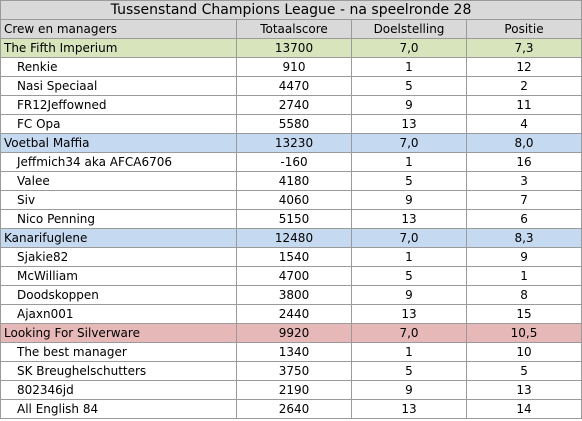 The image size is (582, 421). What do you see at coordinates (118, 200) in the screenshot?
I see `manager-name: Siv` at bounding box center [118, 200].